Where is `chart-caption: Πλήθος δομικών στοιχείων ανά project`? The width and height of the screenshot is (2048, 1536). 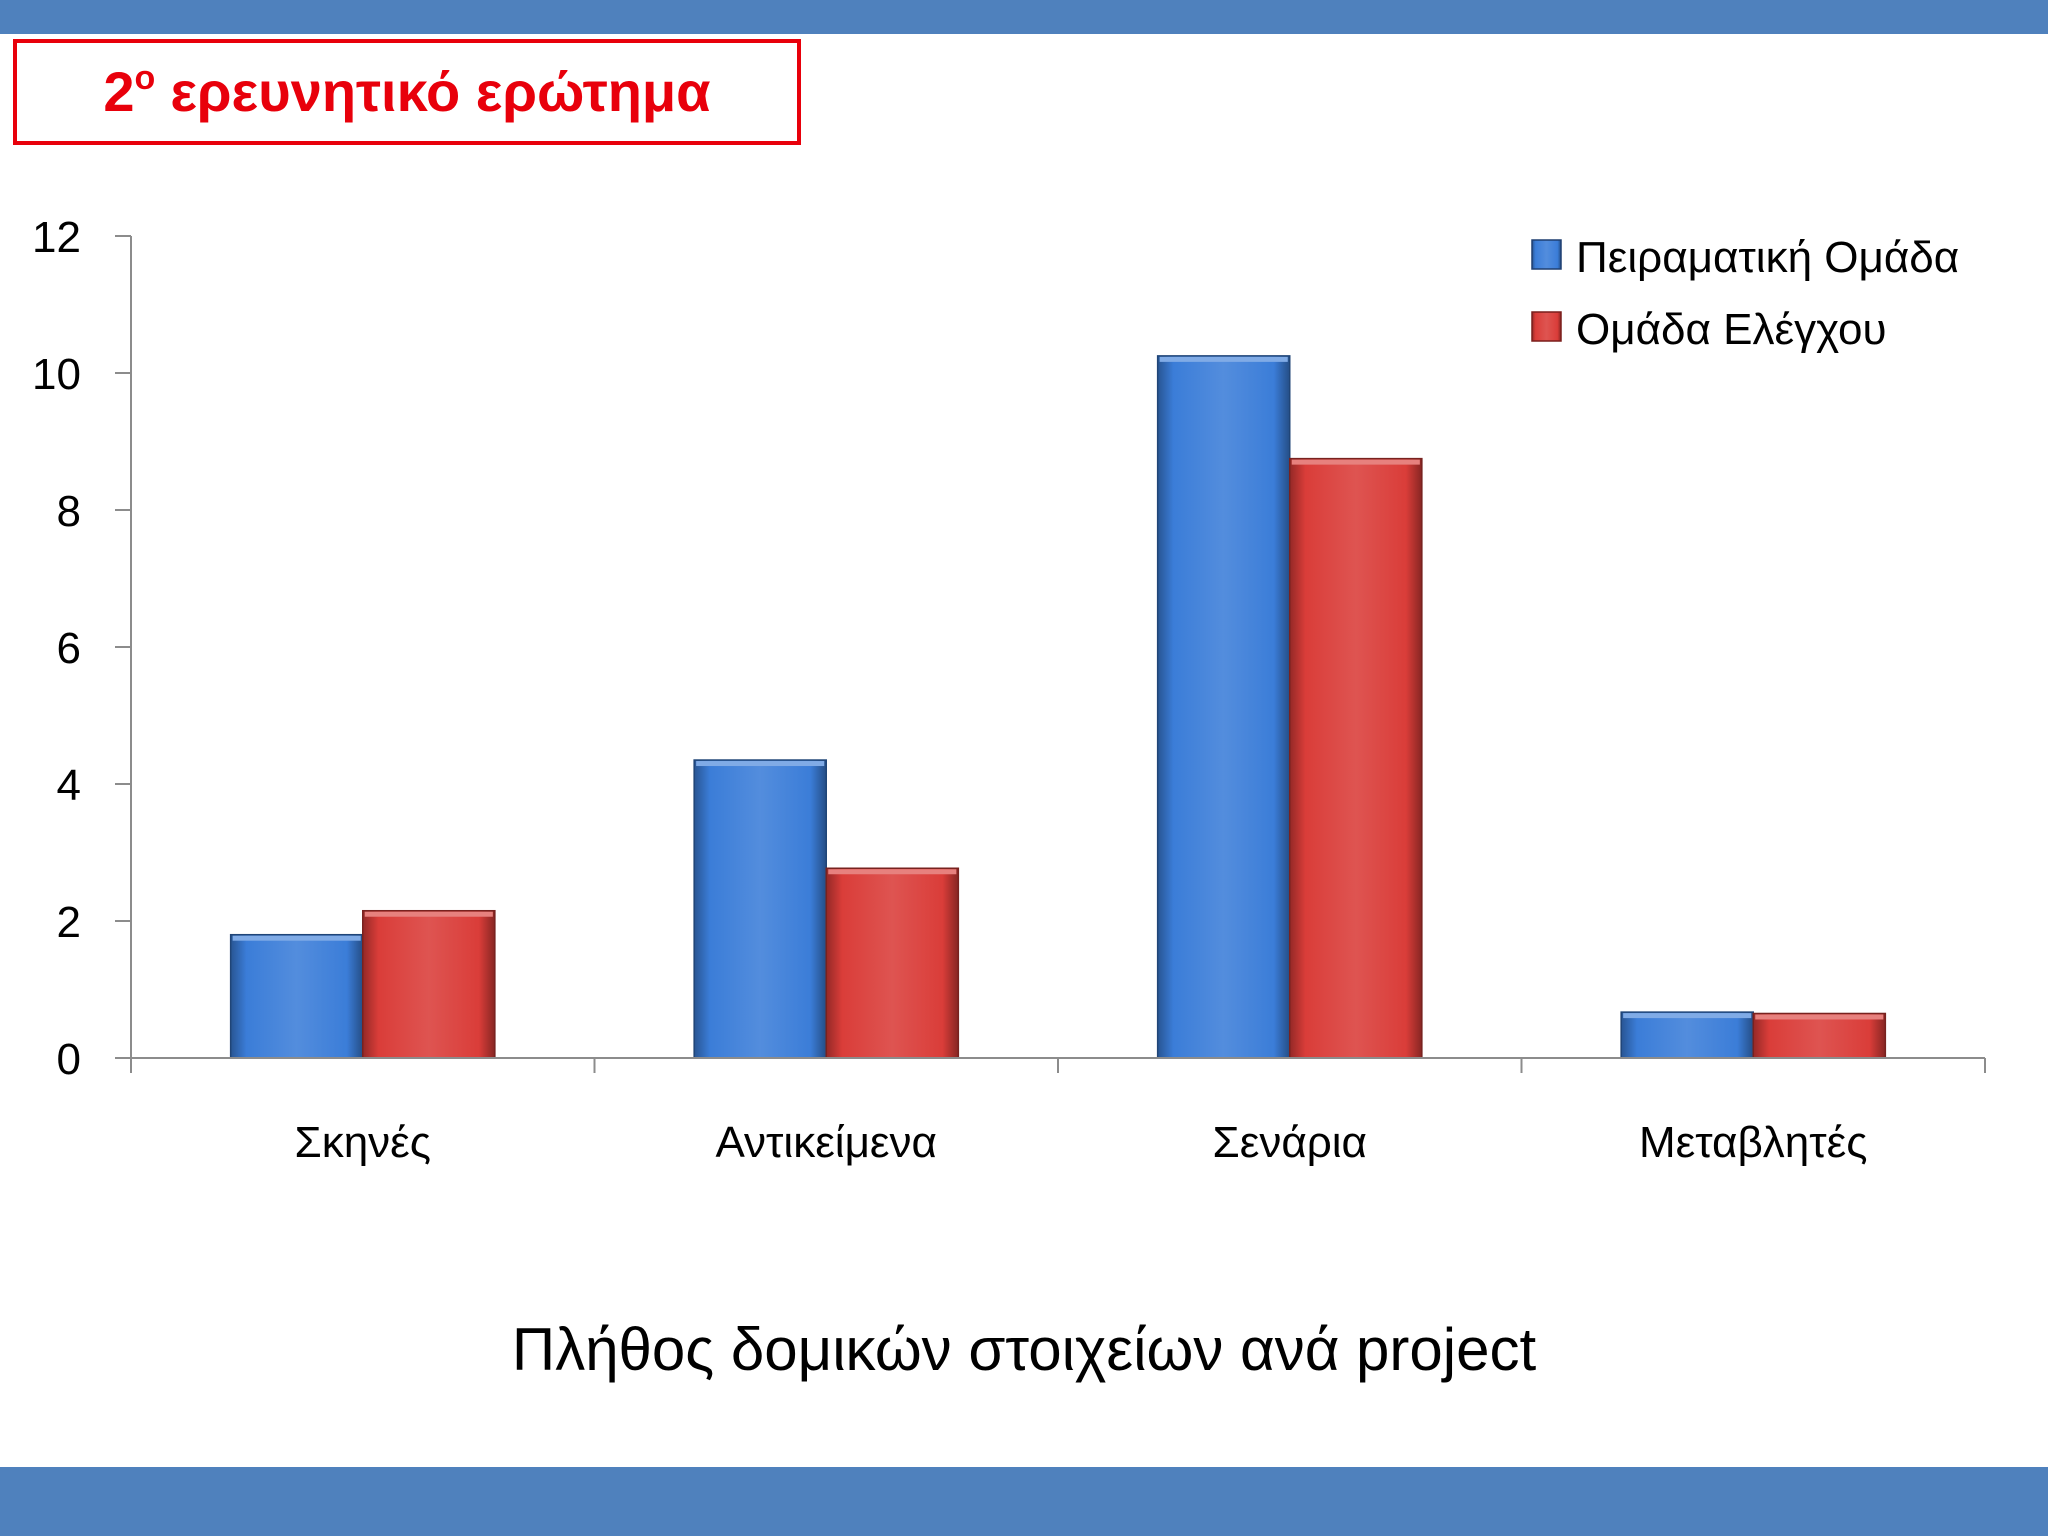
chart-caption: Πλήθος δομικών στοιχείων ανά project is located at coordinates (1024, 1349).